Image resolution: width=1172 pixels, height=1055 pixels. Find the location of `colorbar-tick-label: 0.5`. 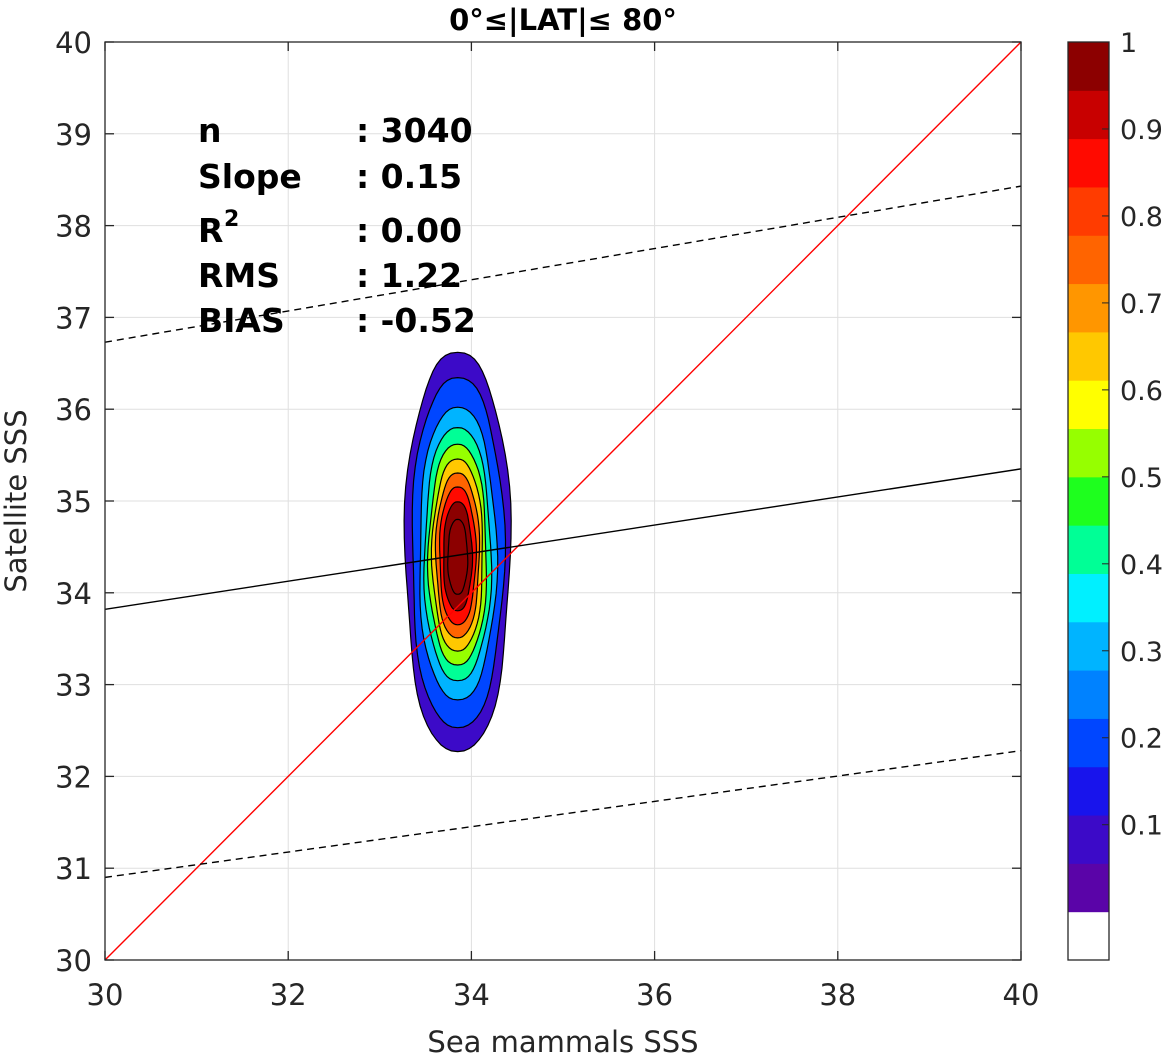

colorbar-tick-label: 0.5 is located at coordinates (1141, 478).